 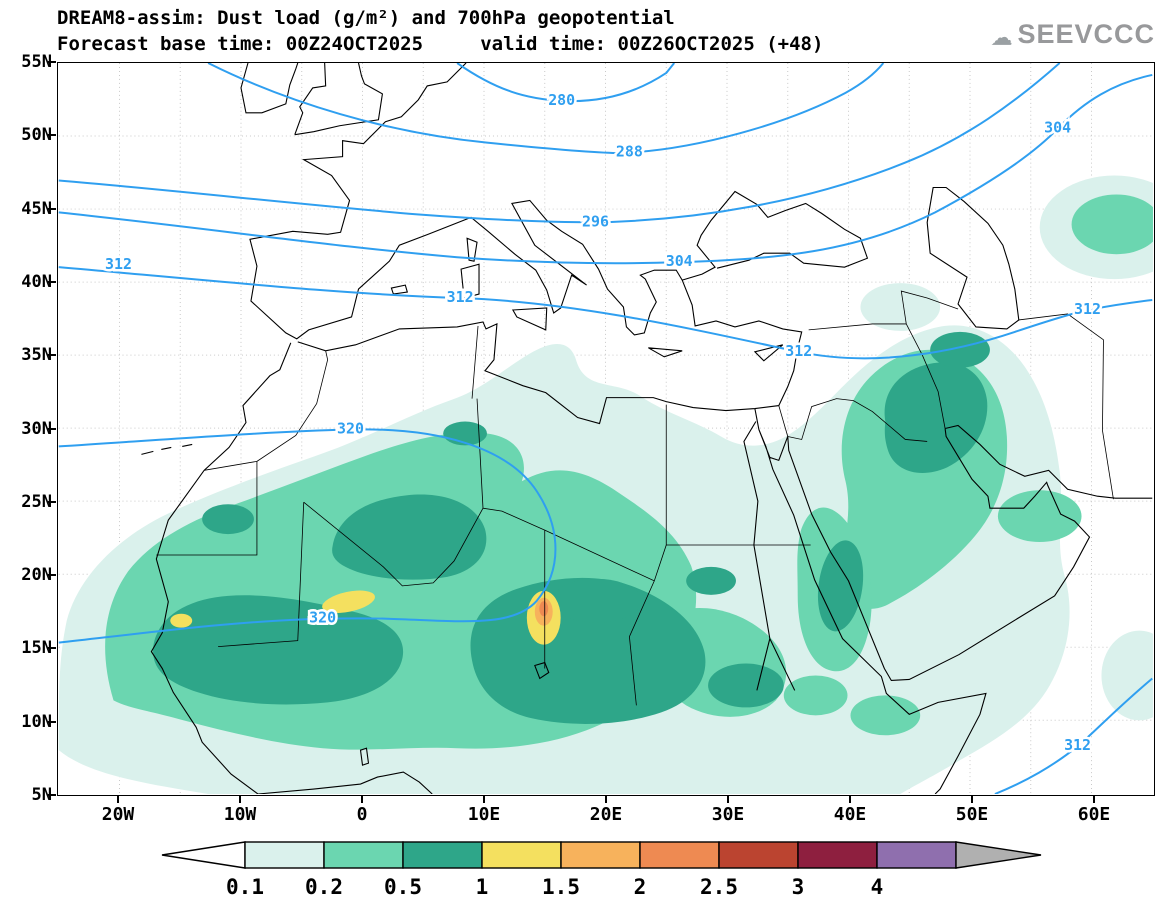 I want to click on y-axis-tick-label: 15N, so click(x=36, y=648).